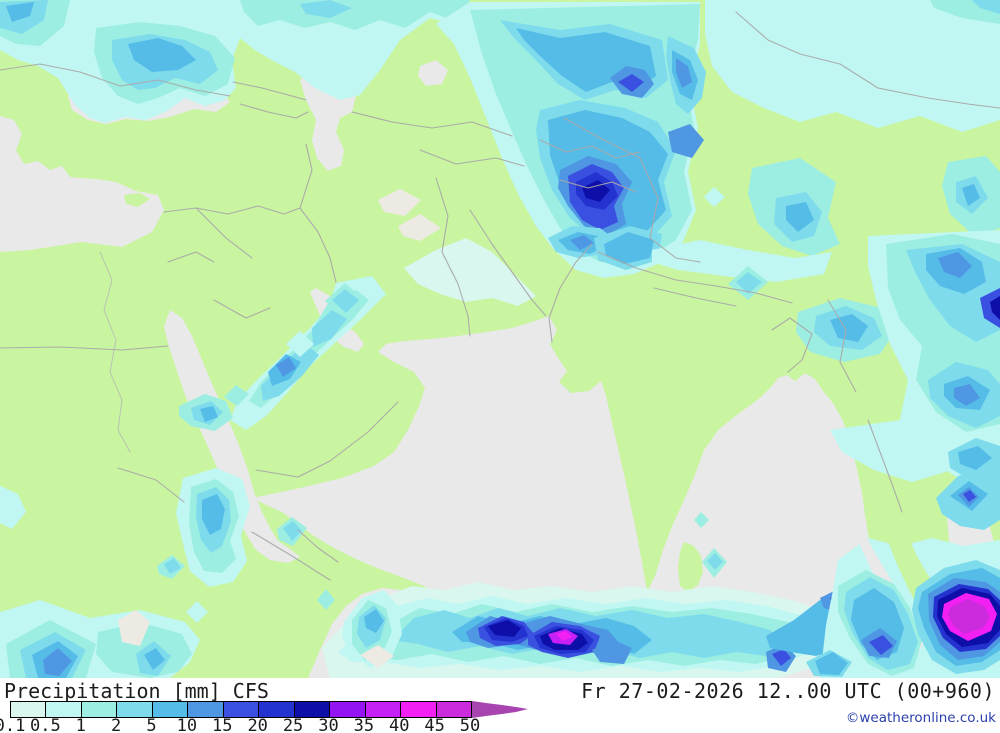 The image size is (1000, 733). Describe the element at coordinates (788, 691) in the screenshot. I see `valid-time-label: Fr 27-02-2026 12..00 UTC (00+960)` at that location.